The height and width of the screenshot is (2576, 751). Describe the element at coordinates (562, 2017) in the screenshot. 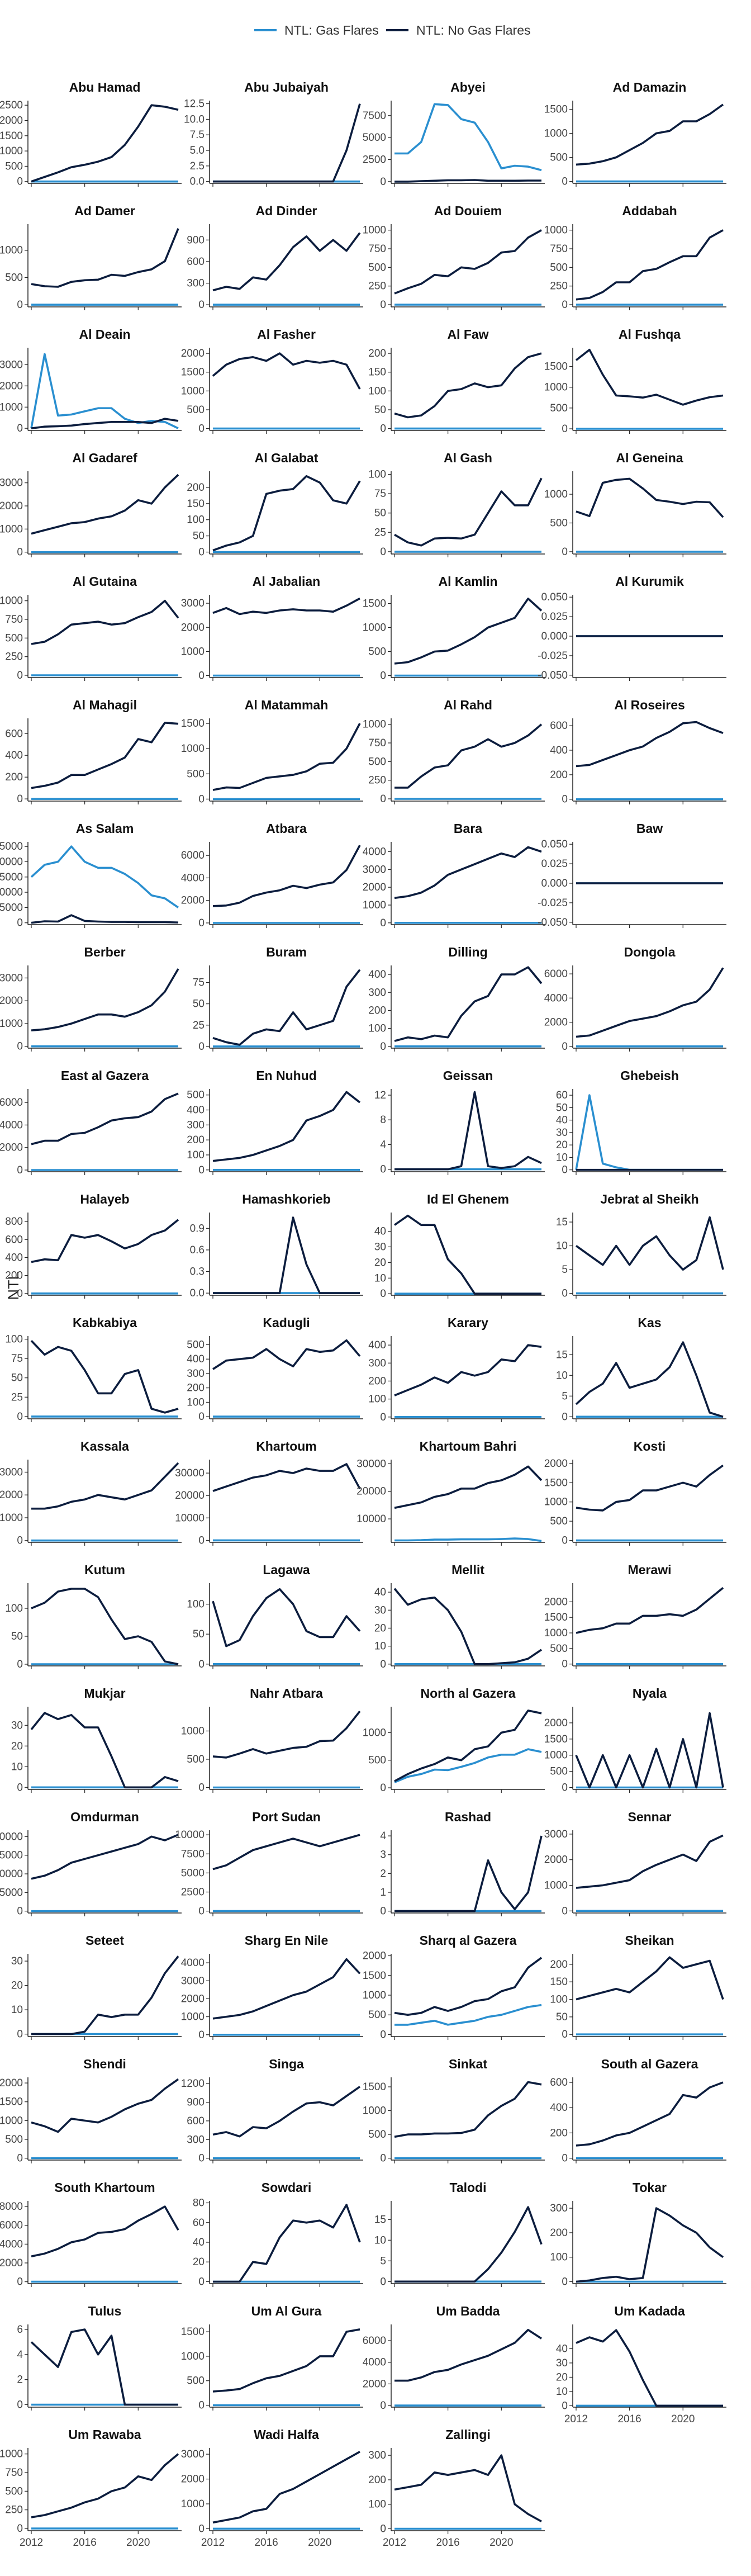

I see `y-tick-label: 50` at that location.